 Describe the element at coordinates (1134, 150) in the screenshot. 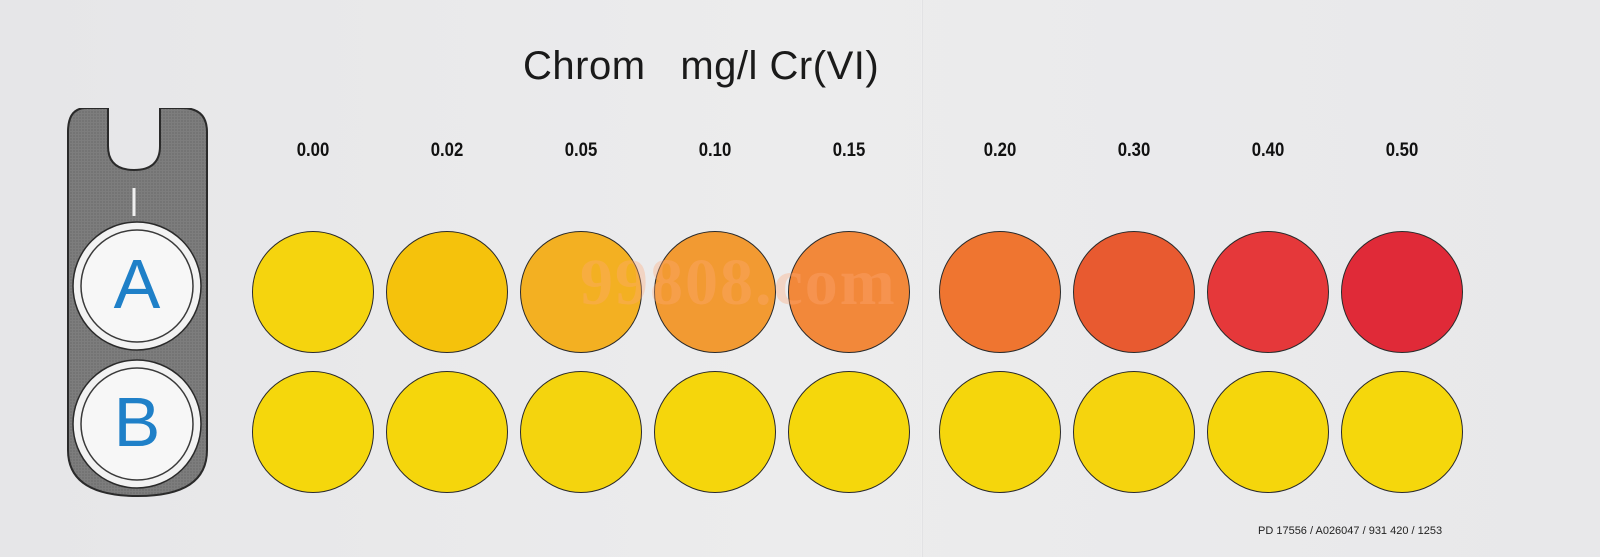

I see `concentration-label: 0.30` at that location.